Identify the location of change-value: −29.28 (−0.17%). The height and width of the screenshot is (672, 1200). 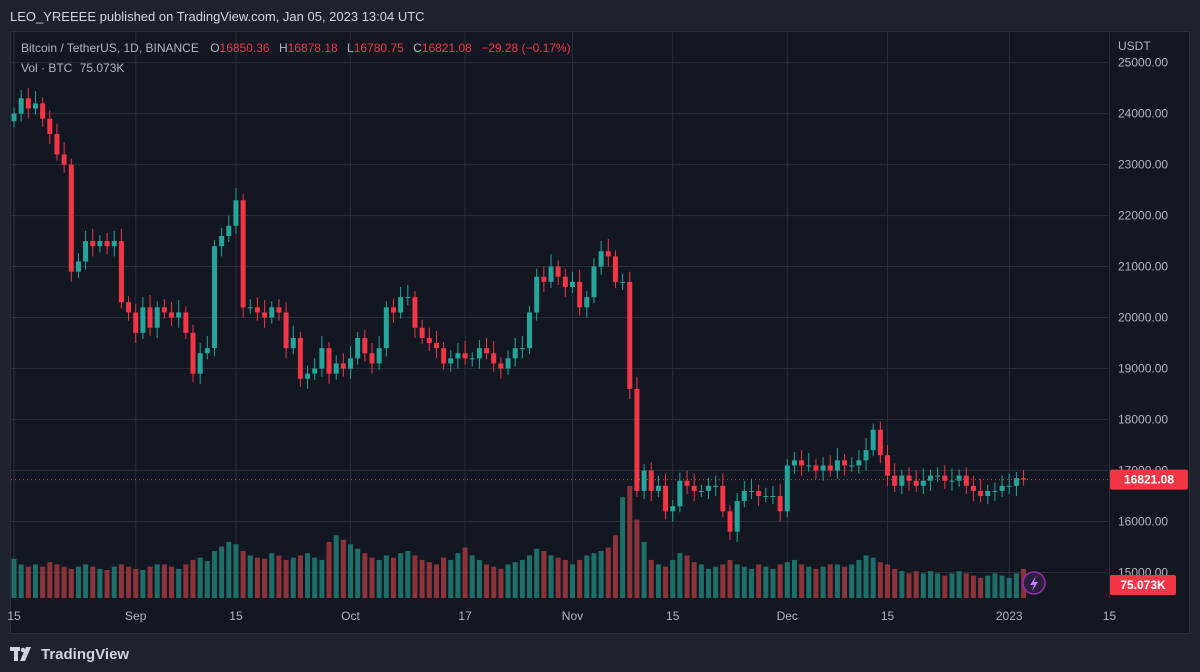
(526, 48).